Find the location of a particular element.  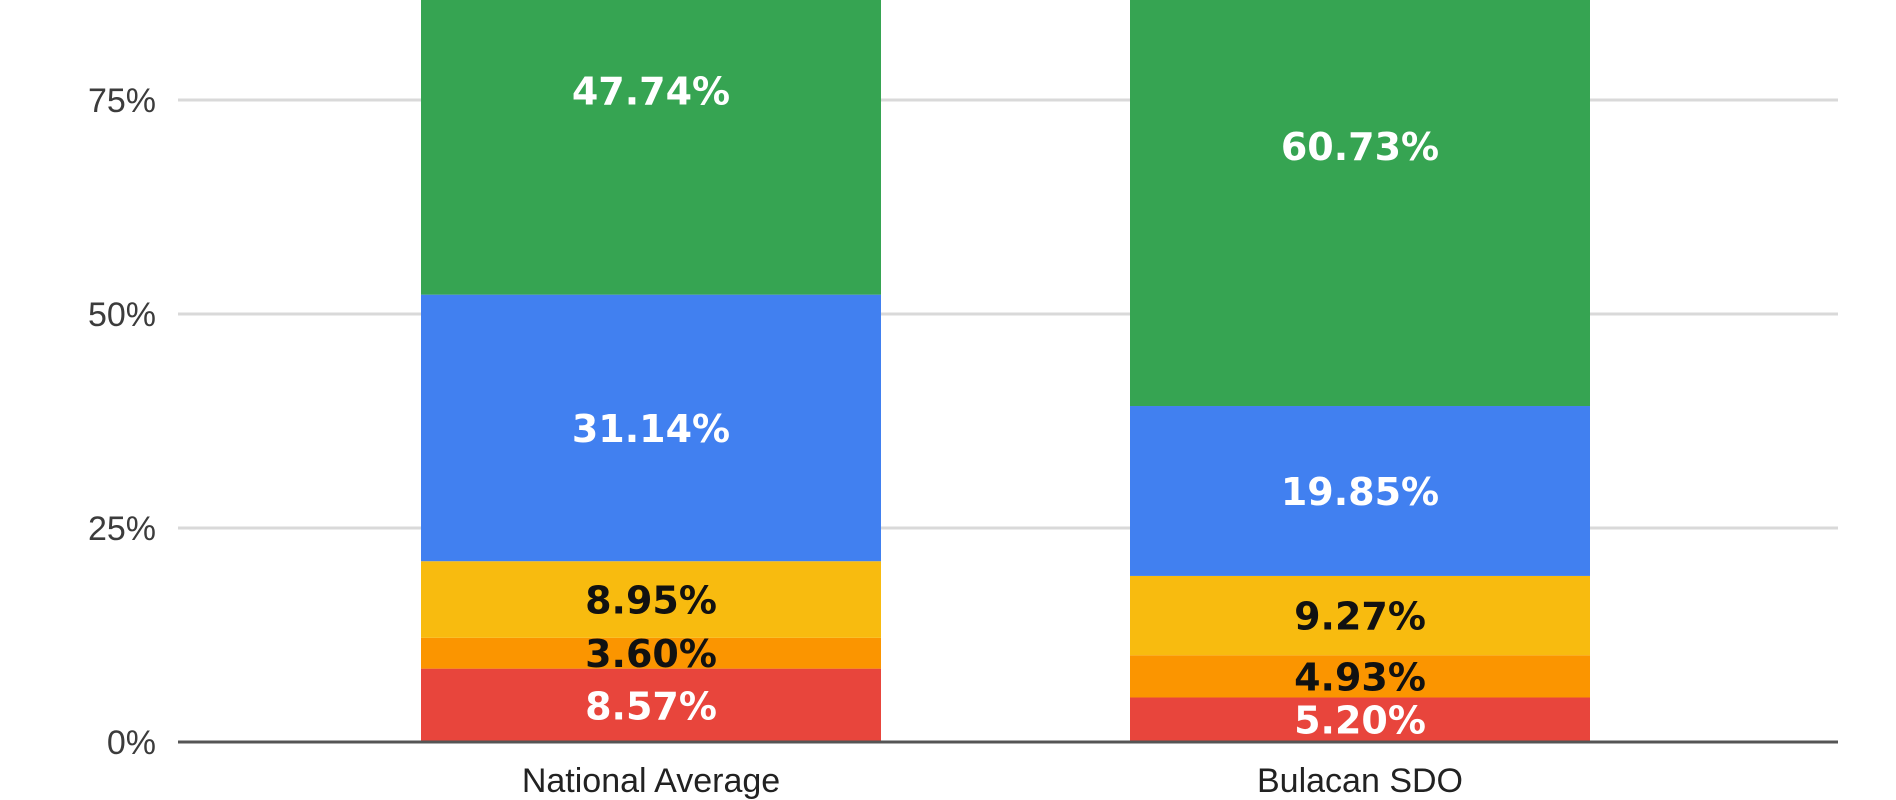

data-label: 3.60% is located at coordinates (651, 654).